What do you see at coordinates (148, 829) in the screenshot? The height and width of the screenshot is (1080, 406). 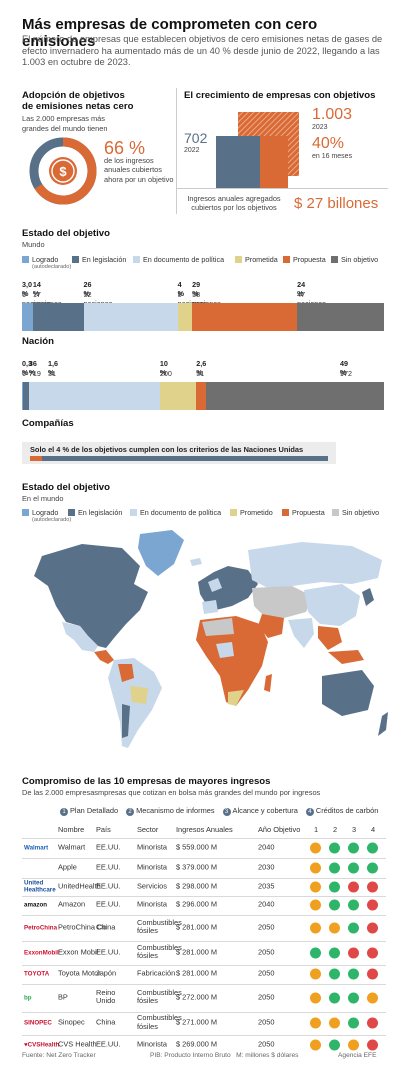 I see `col-sector: Sector` at bounding box center [148, 829].